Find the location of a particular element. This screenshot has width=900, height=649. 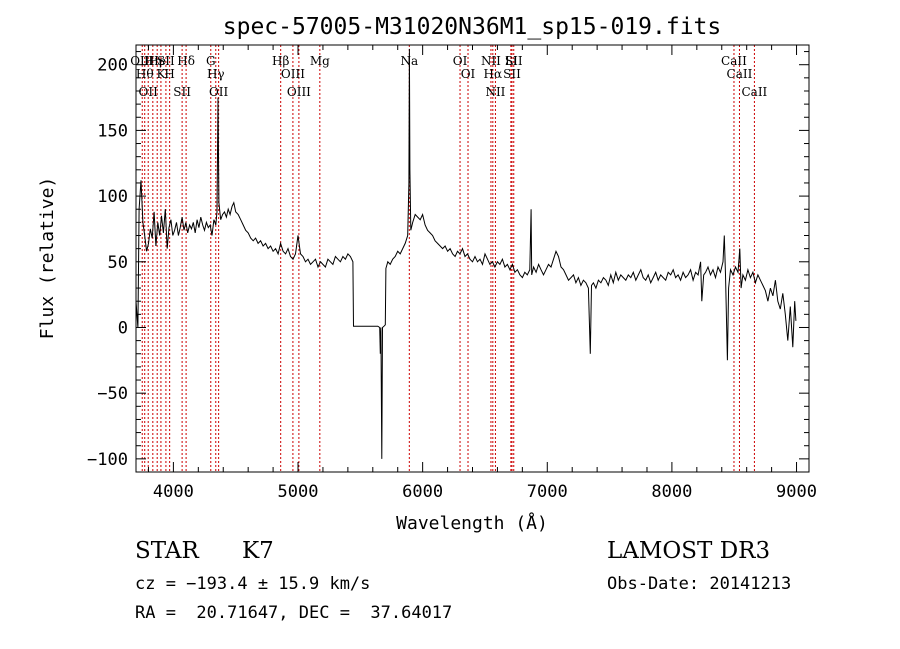

x-axis-label: Wavelength (Å) is located at coordinates (472, 523).